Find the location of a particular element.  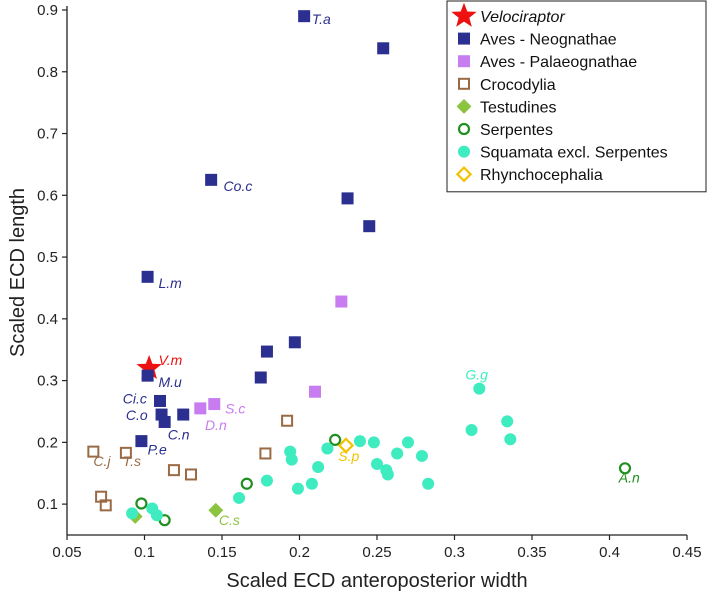

y-tick-label: 0.6 is located at coordinates (47, 195).